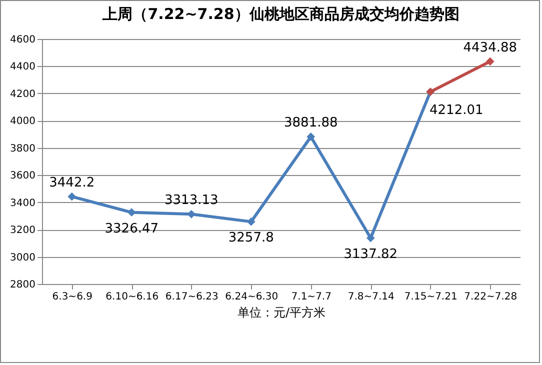 The height and width of the screenshot is (365, 542). Describe the element at coordinates (431, 297) in the screenshot. I see `x-tick-label: 7.15~7.21` at that location.